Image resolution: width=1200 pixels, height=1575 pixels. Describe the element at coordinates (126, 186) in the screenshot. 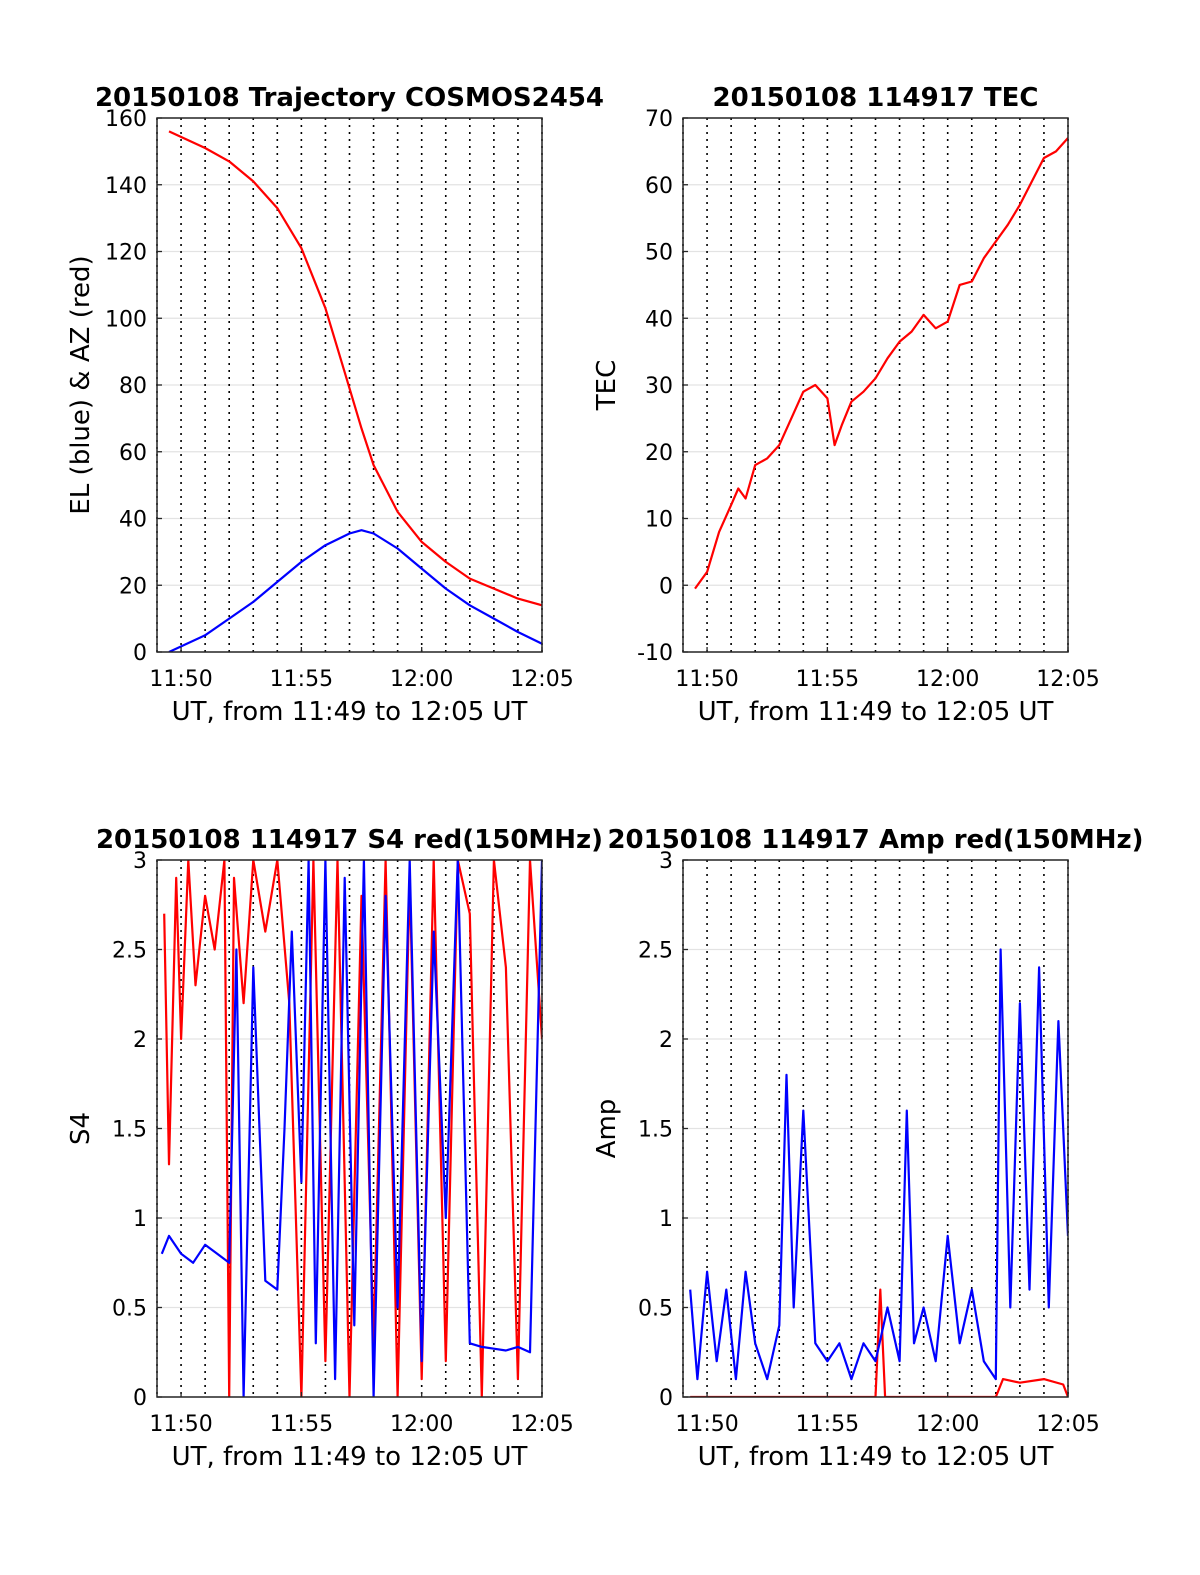

I see `y-tick-label: 140` at that location.